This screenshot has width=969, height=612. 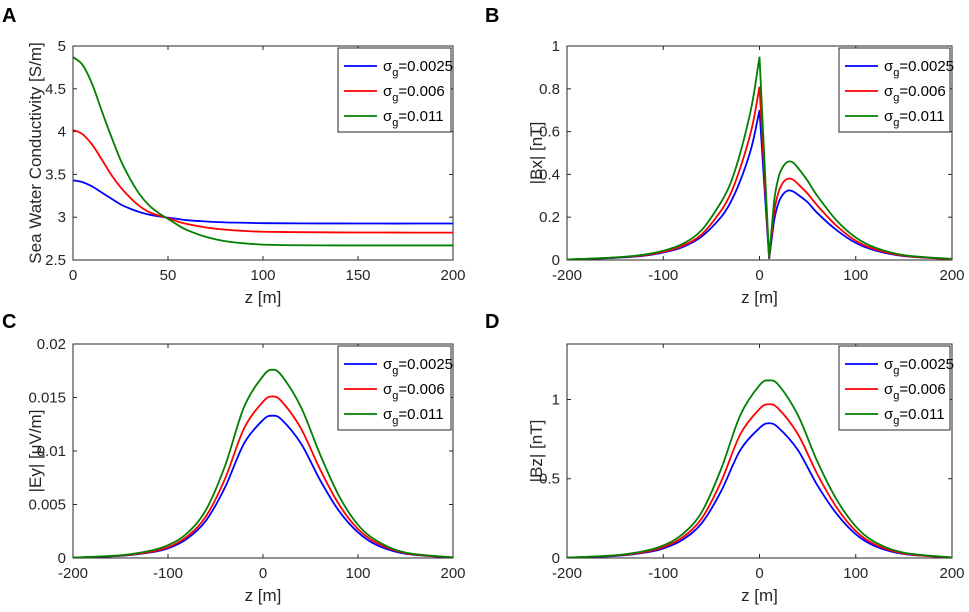 I want to click on y-tick-label: 4, so click(x=62, y=132).